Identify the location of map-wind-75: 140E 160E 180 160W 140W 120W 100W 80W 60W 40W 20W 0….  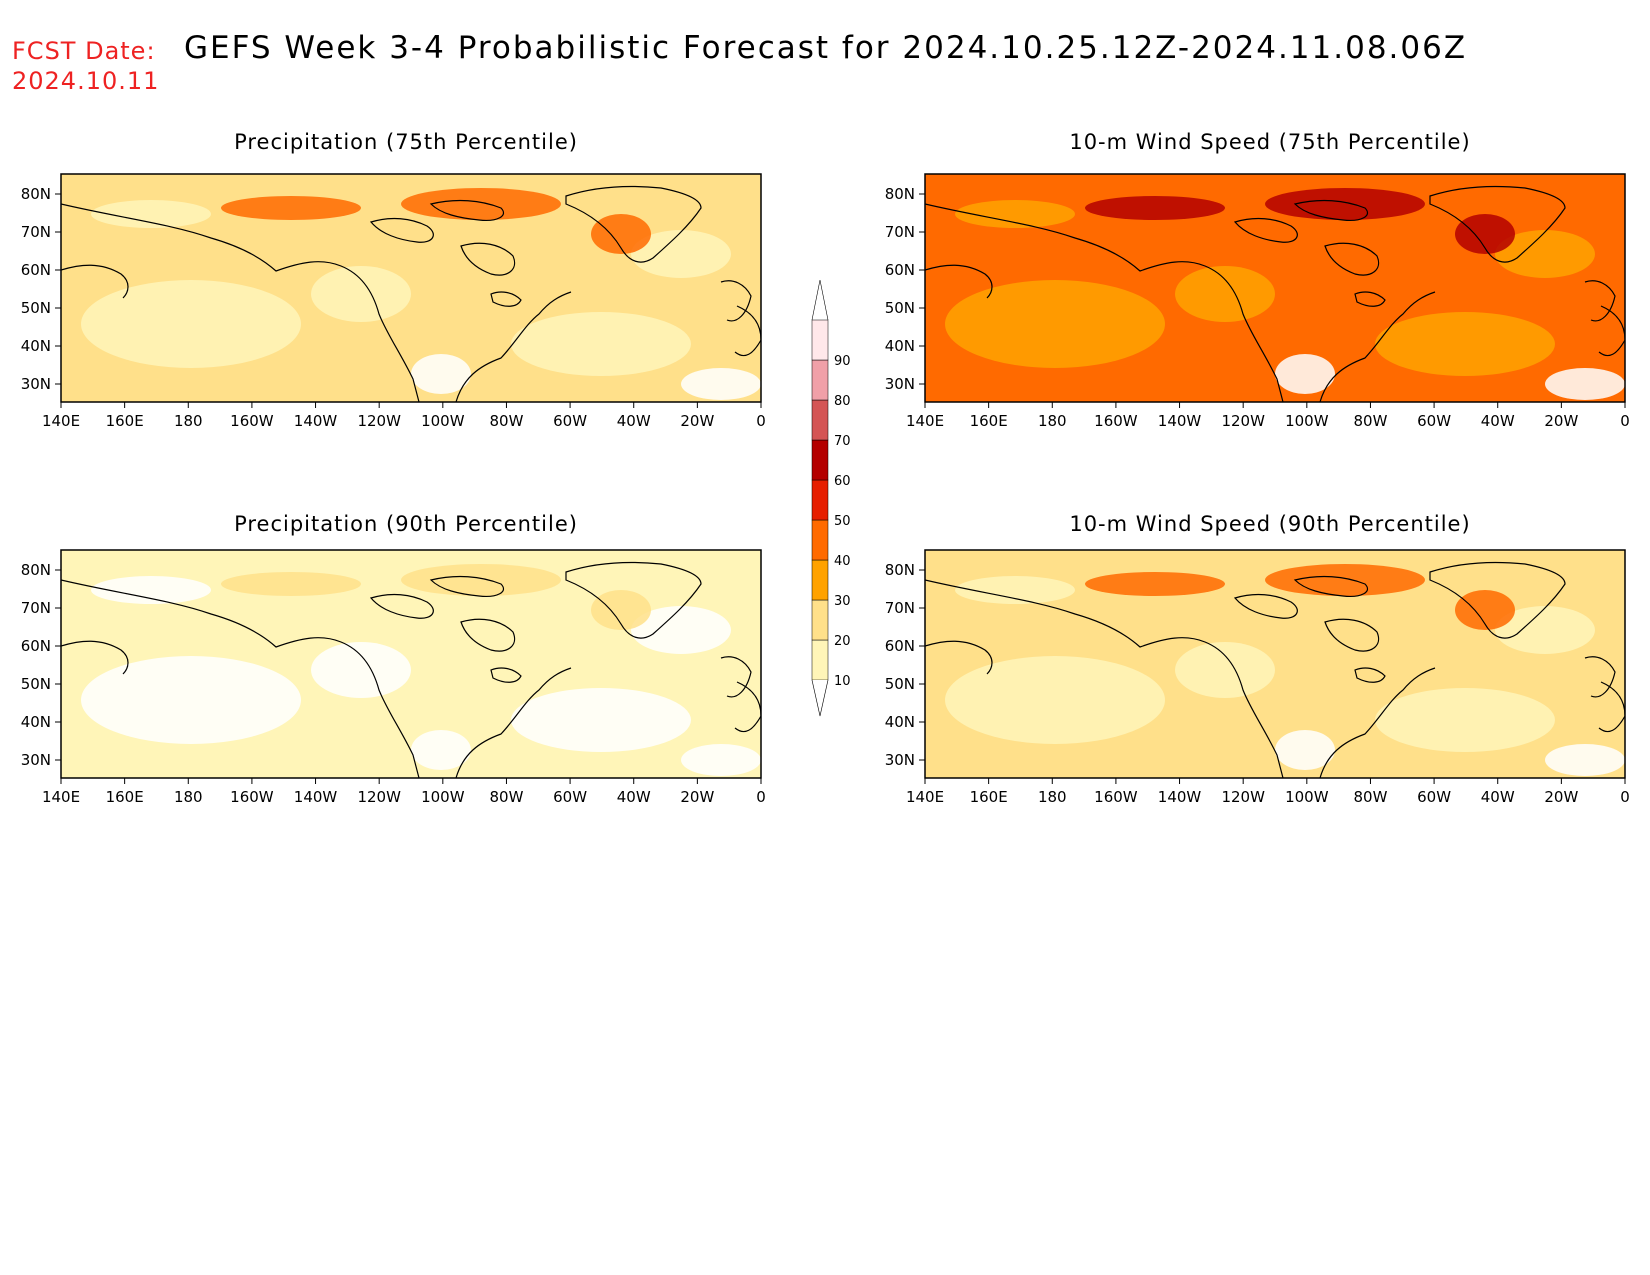
(1257, 301).